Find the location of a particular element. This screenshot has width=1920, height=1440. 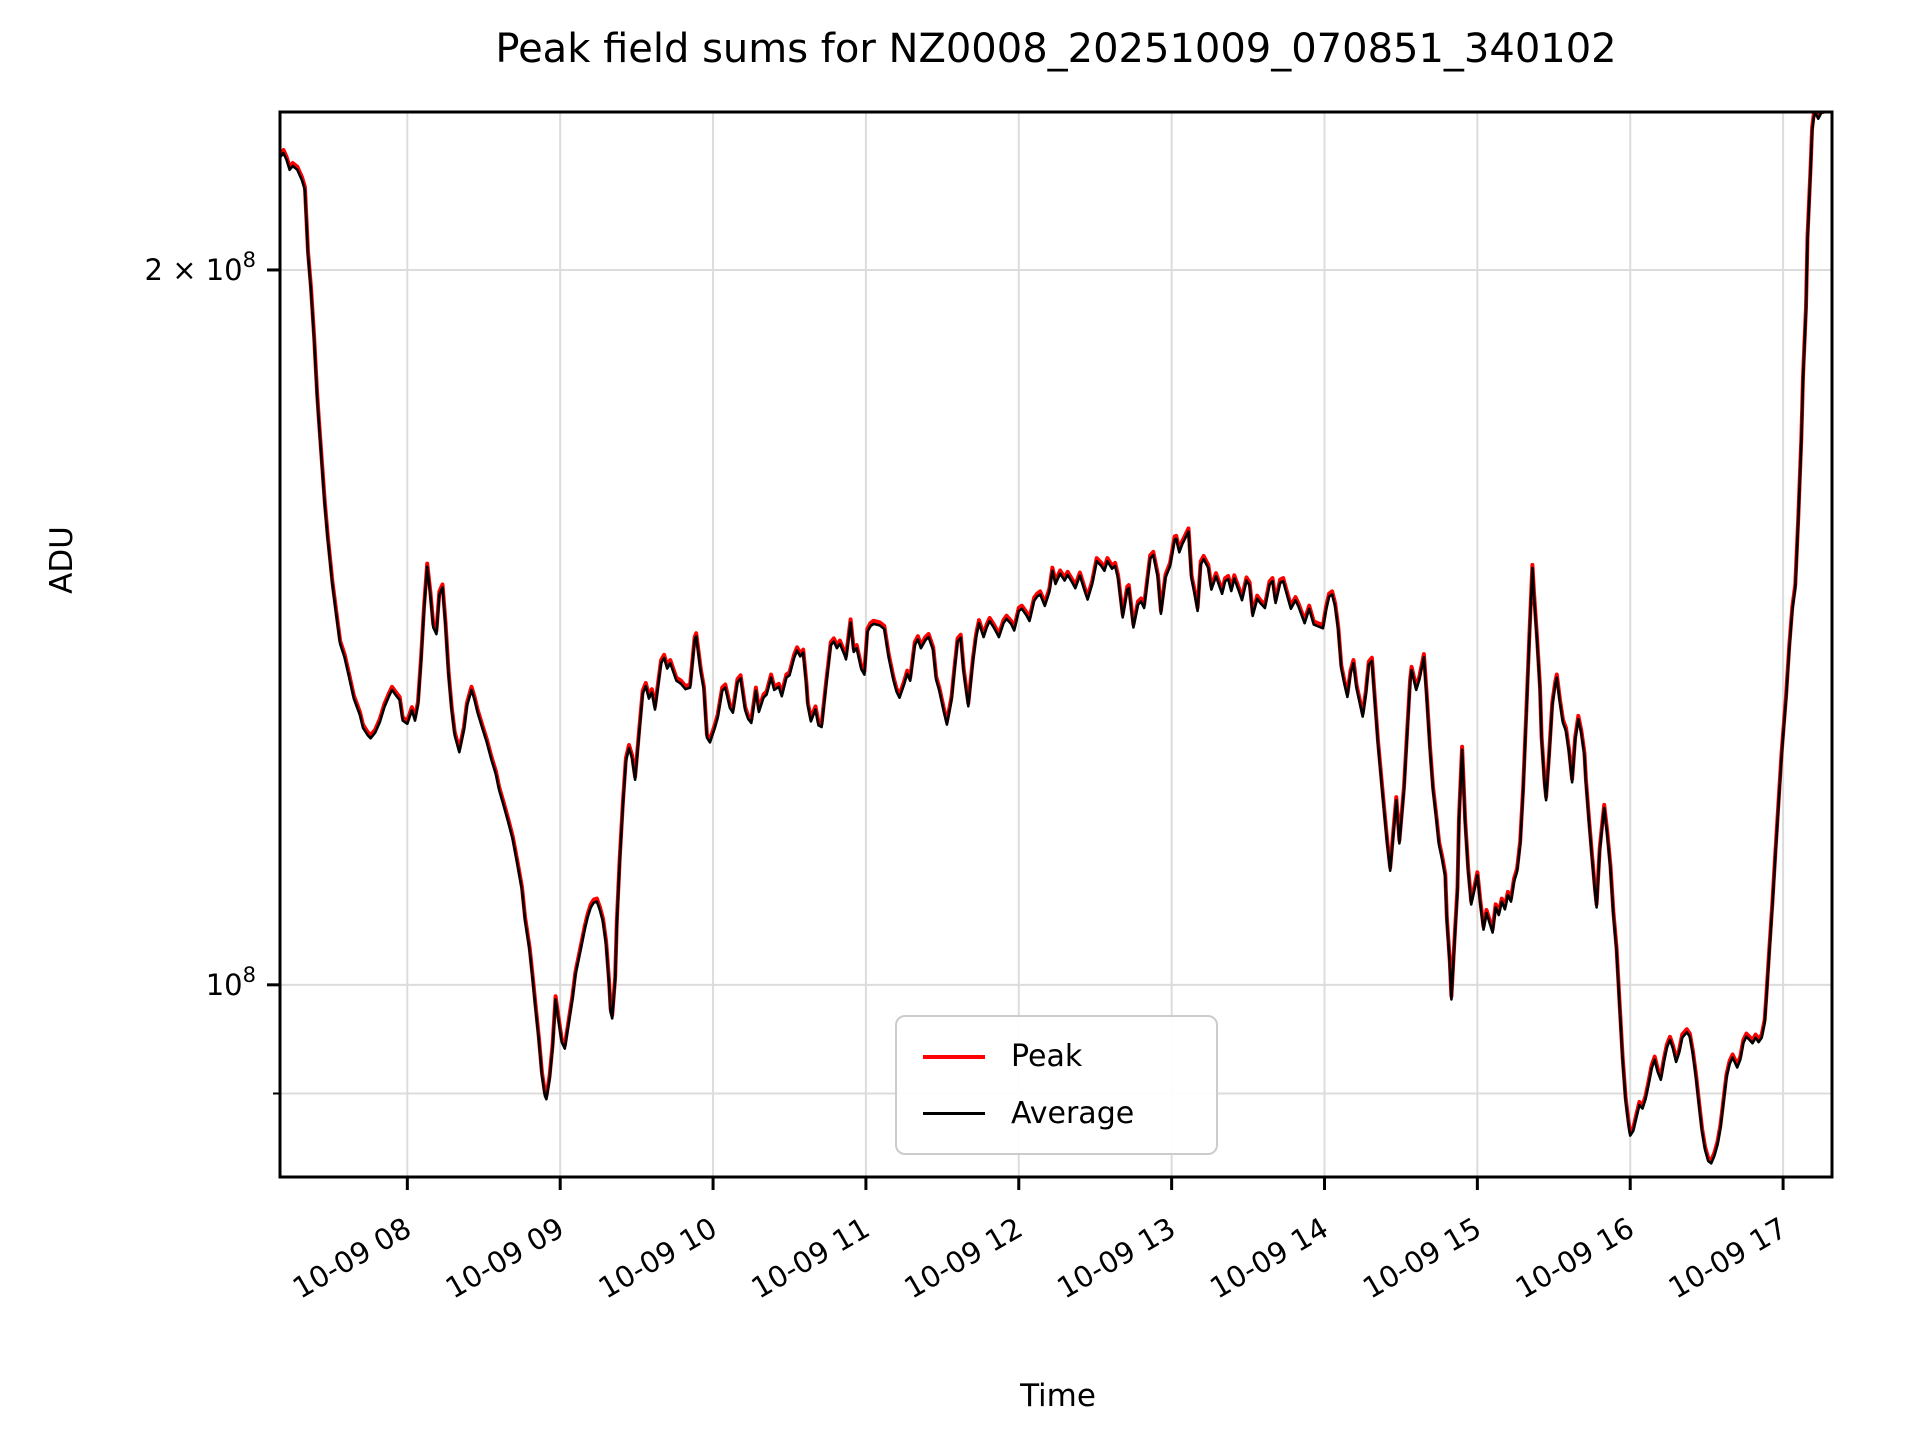

x-tick-label: 10-09 08 is located at coordinates (352, 1258).